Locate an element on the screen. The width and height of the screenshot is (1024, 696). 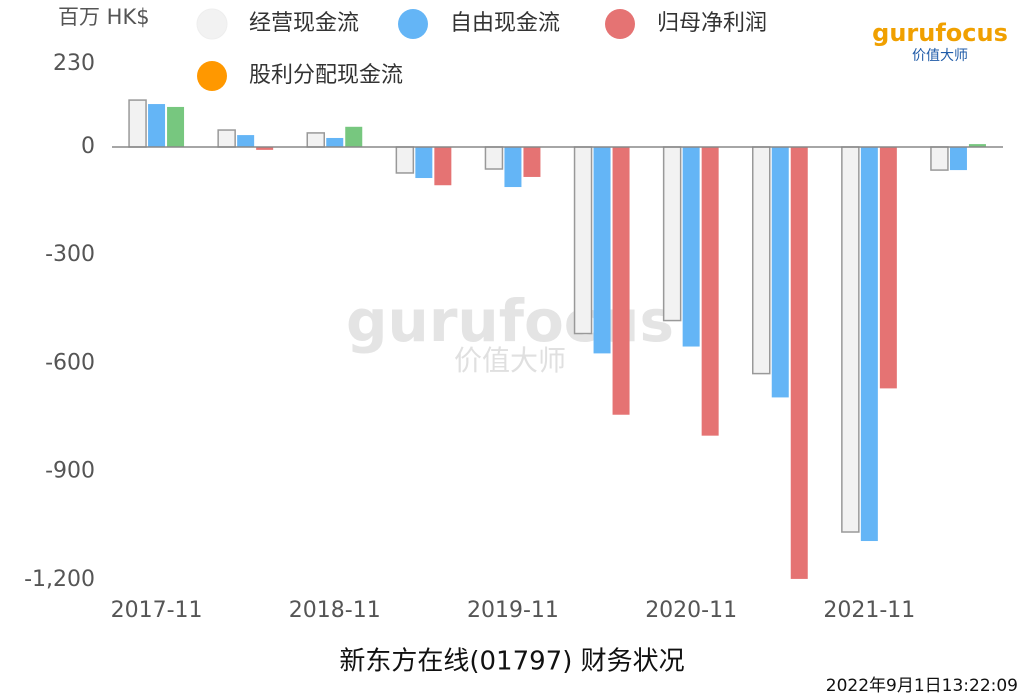
legend-label: 归母净利润 is located at coordinates (712, 23).